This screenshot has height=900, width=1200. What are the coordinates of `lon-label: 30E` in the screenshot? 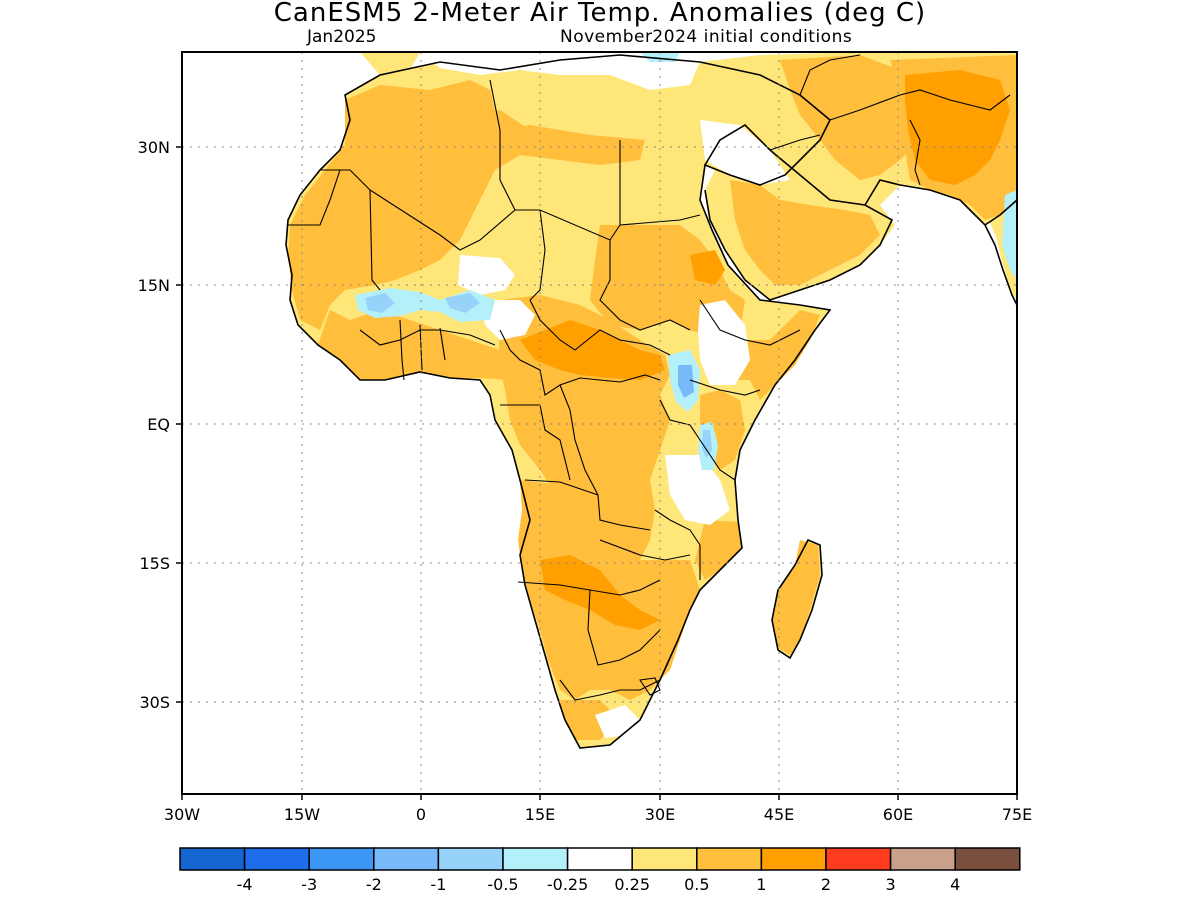 It's located at (660, 814).